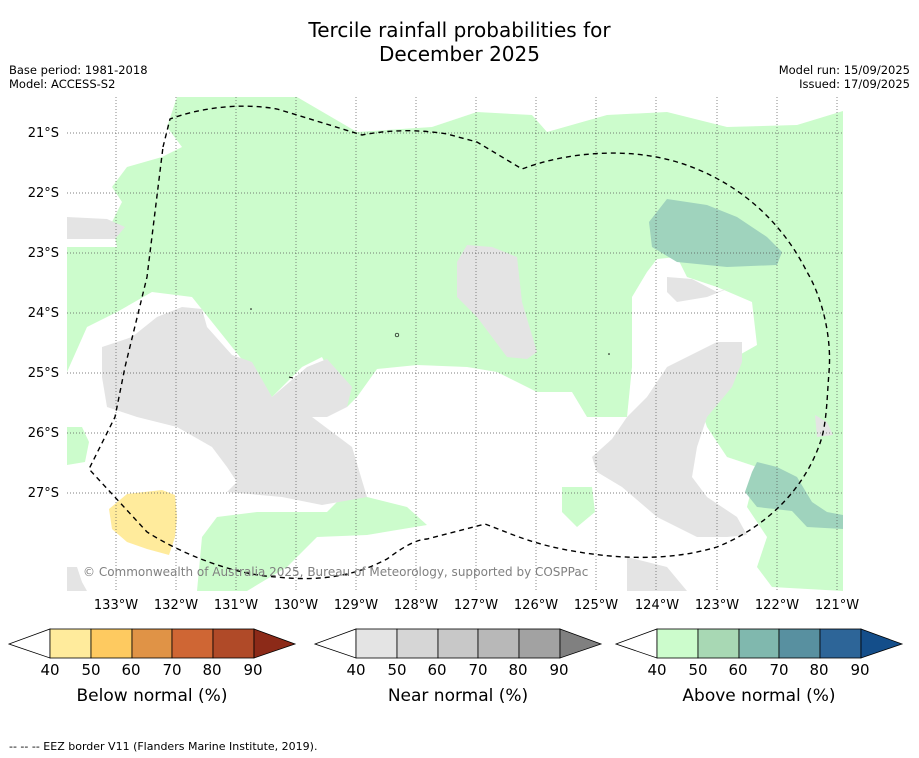 The height and width of the screenshot is (758, 919). I want to click on title-line-1: Tercile rainfall probabilities for, so click(459, 30).